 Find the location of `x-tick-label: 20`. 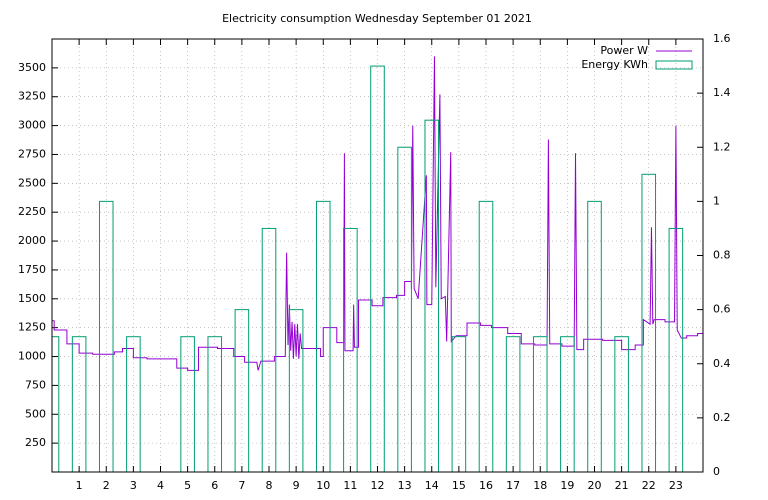

x-tick-label: 20 is located at coordinates (595, 485).